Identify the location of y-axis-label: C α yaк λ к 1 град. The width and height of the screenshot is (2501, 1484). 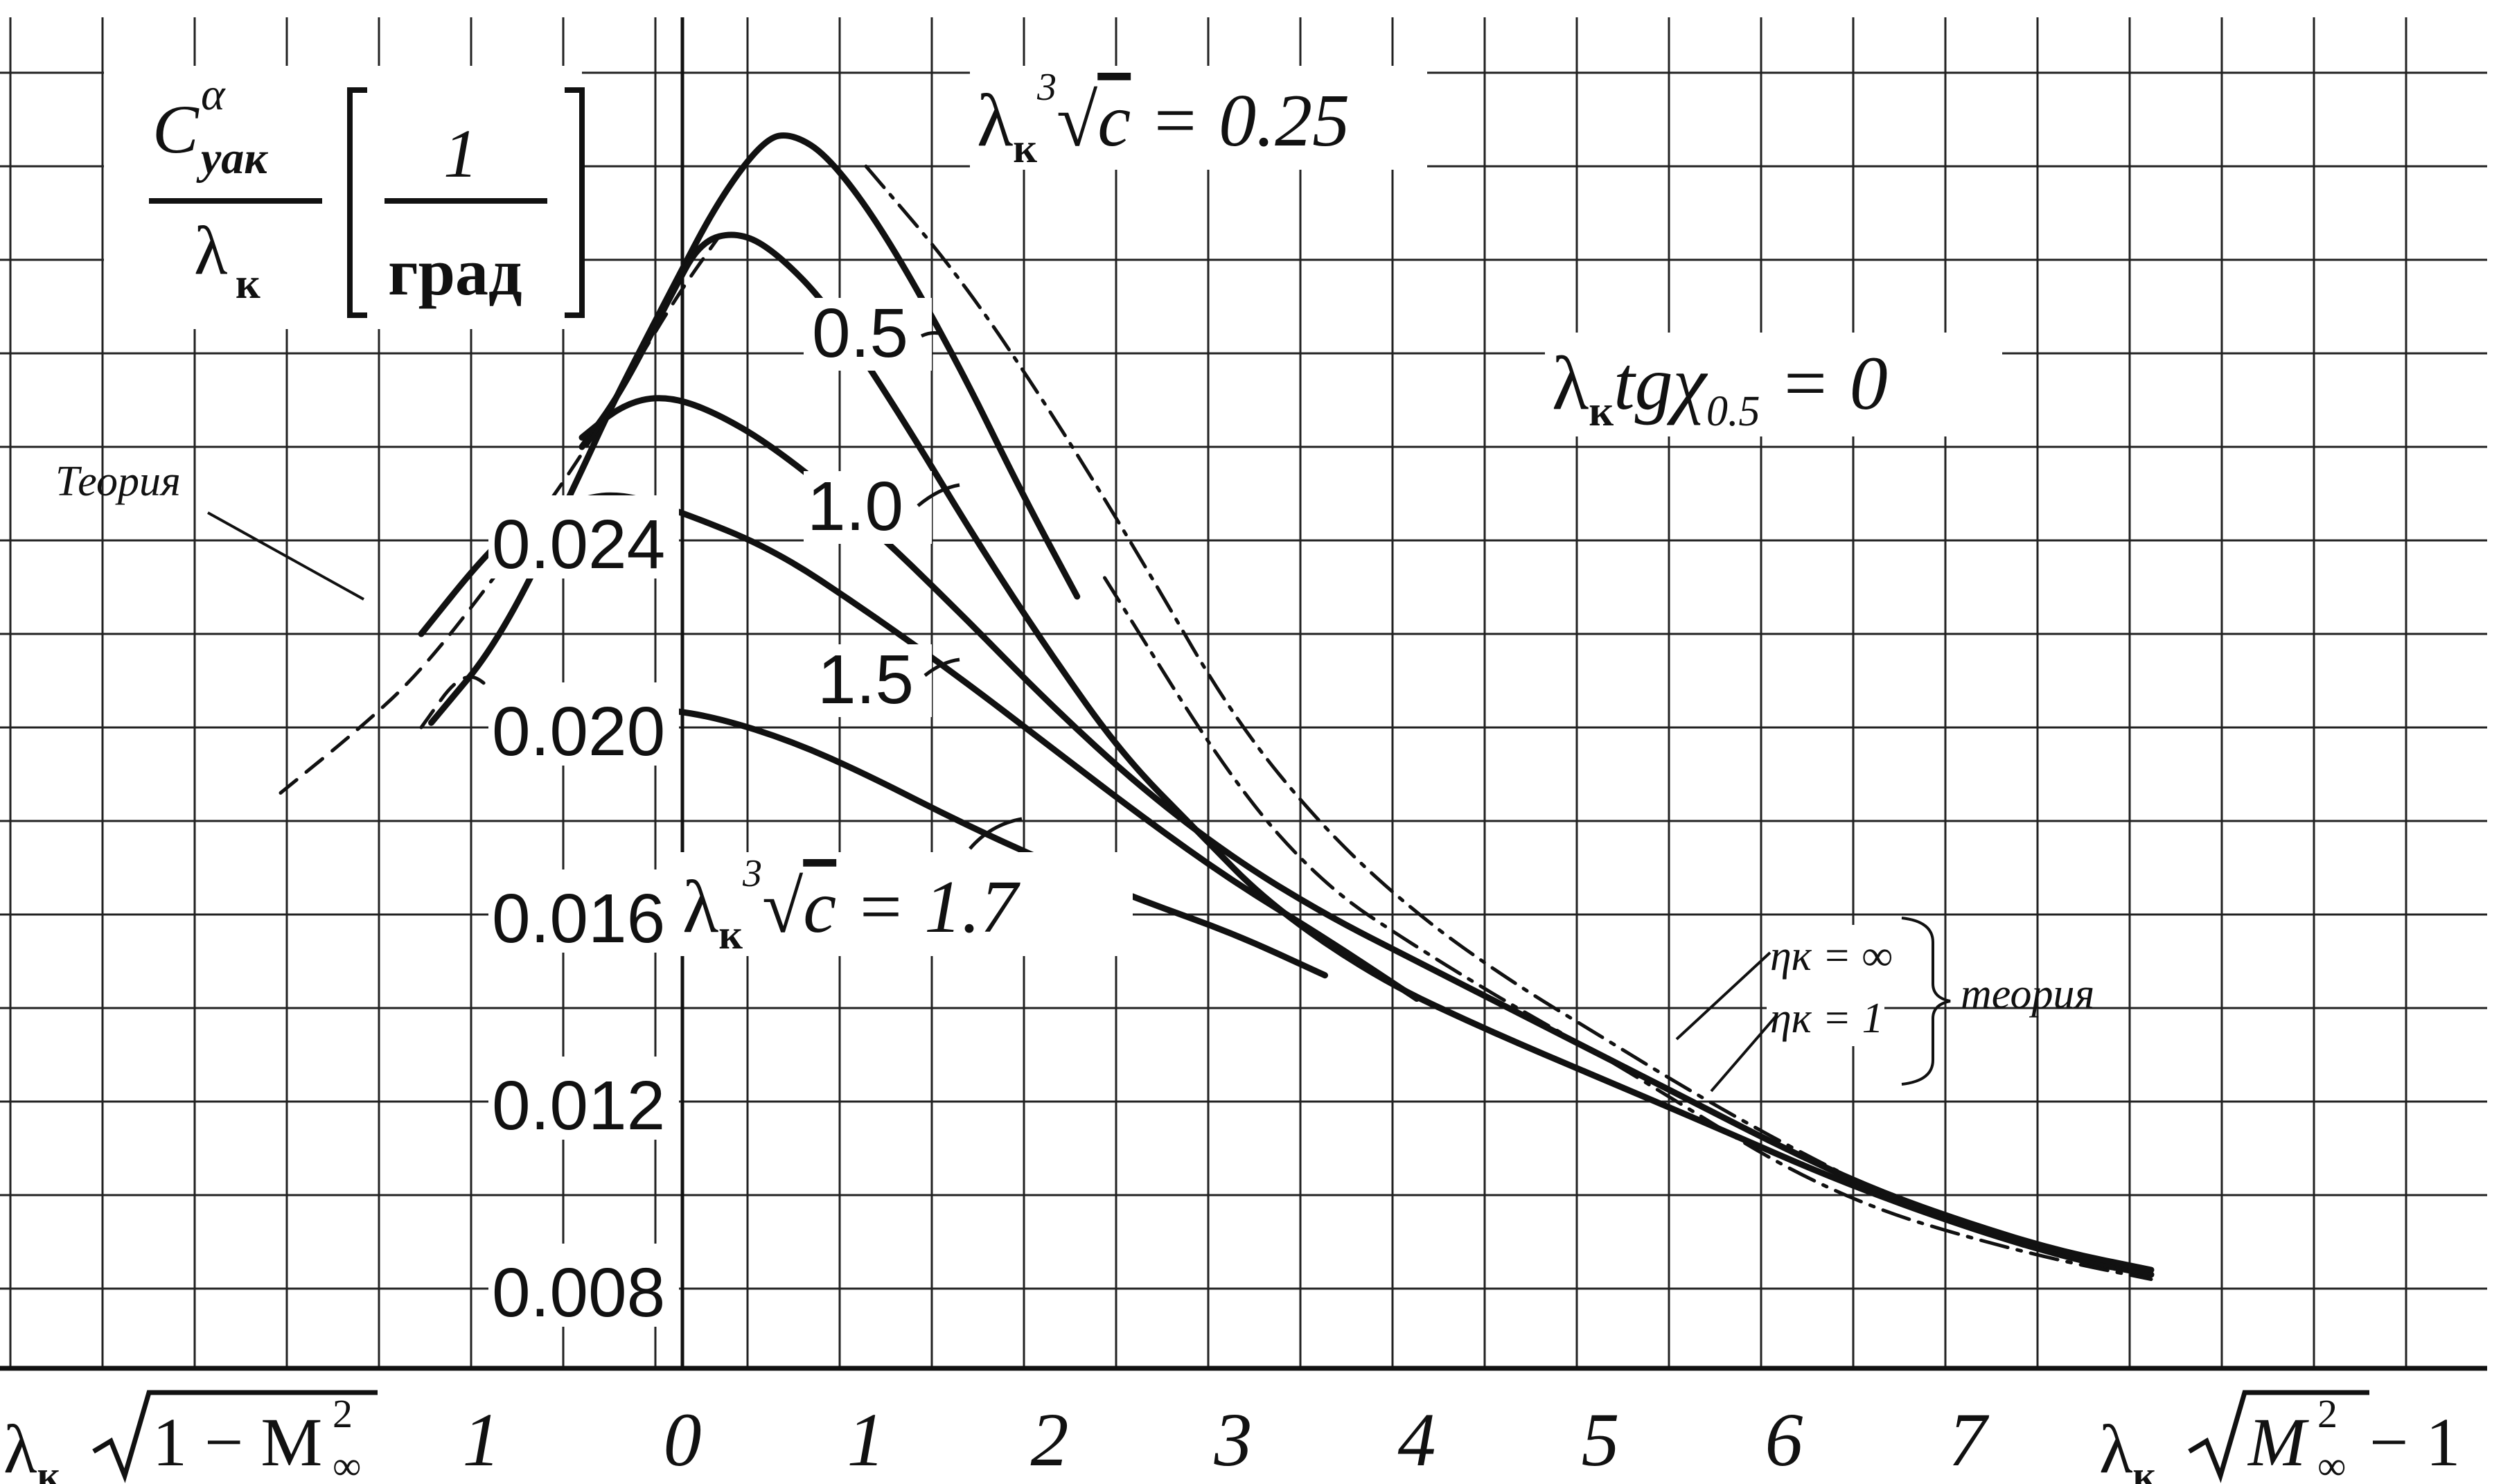
(344, 197).